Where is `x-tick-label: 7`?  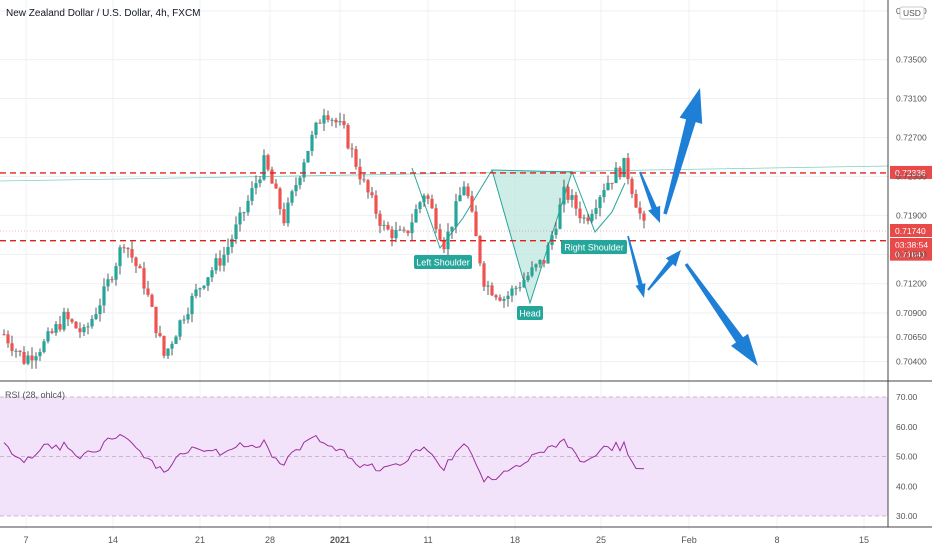 x-tick-label: 7 is located at coordinates (25, 540).